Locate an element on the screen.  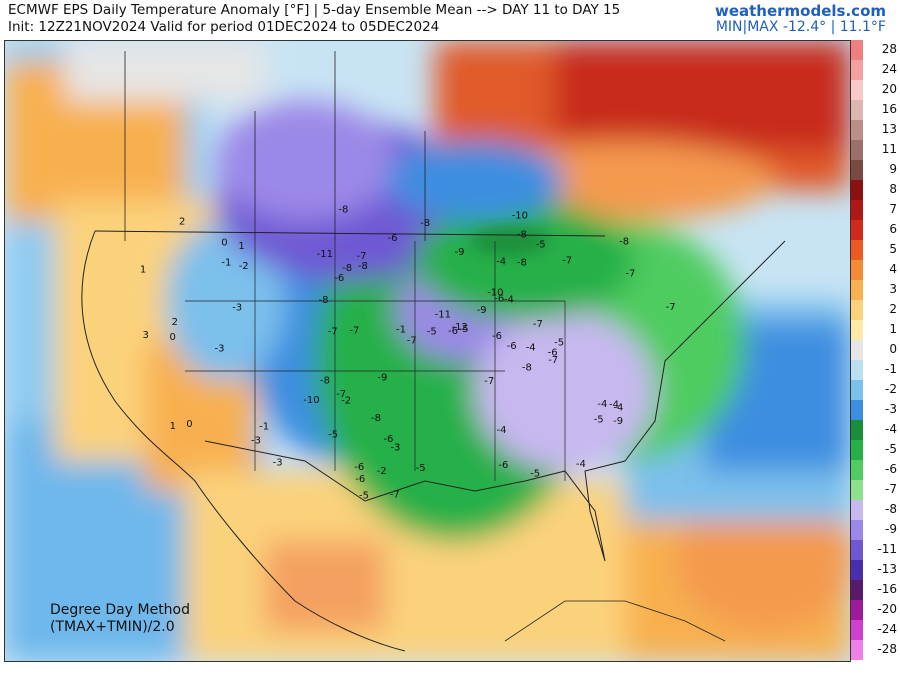
legend-label: -11 is located at coordinates (887, 549).